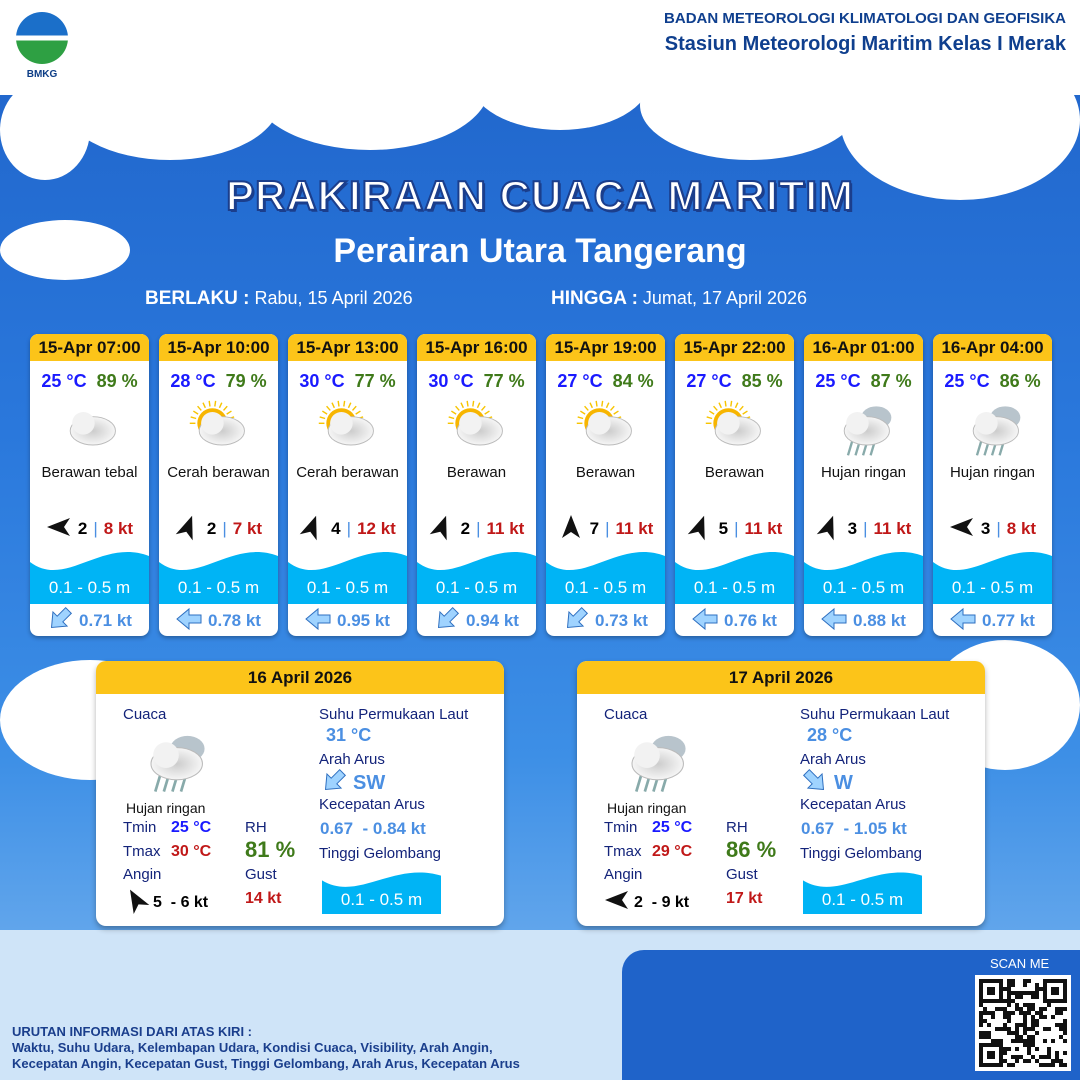 This screenshot has height=1080, width=1080. Describe the element at coordinates (373, 828) in the screenshot. I see `panel-current-speed: 0.67 - 0.84 kt` at that location.